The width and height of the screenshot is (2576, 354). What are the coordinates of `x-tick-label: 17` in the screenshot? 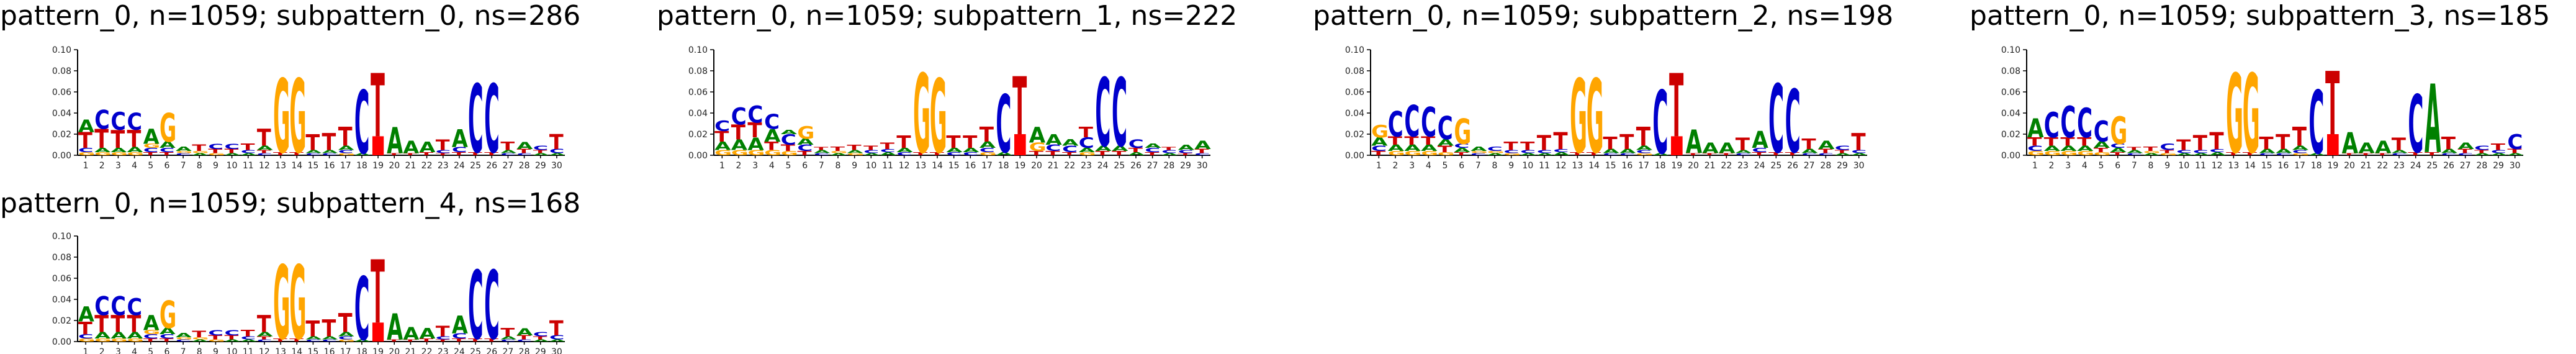 It's located at (987, 166).